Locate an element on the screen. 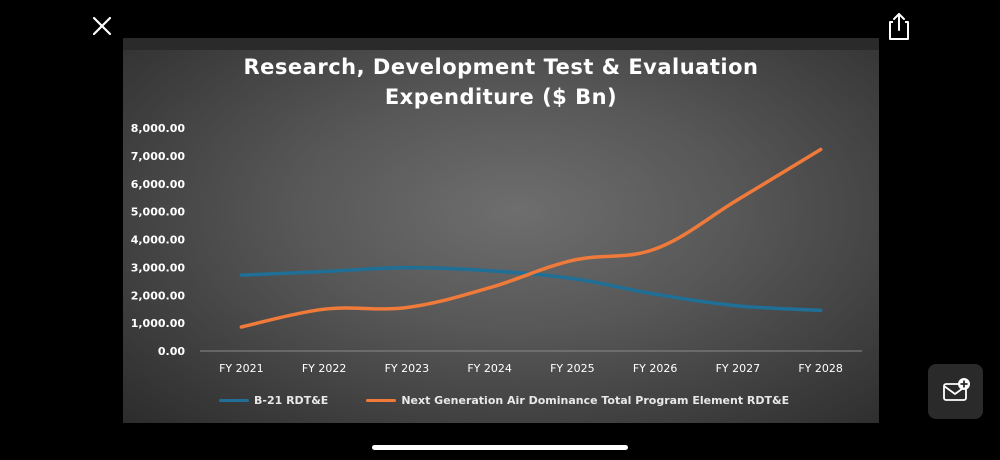  x-tick-label: FY 2027 is located at coordinates (738, 368).